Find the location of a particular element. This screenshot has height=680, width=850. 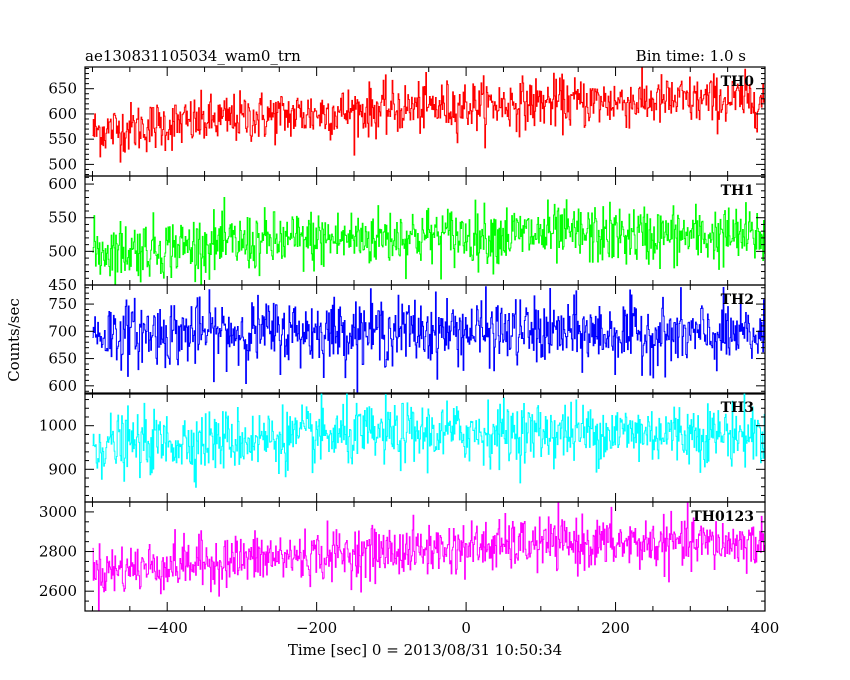

y-tick-label: 1000 is located at coordinates (58, 426).